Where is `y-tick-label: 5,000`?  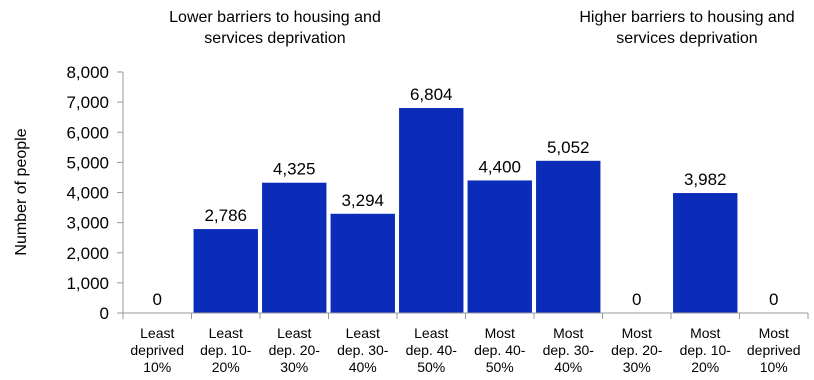 y-tick-label: 5,000 is located at coordinates (87, 162).